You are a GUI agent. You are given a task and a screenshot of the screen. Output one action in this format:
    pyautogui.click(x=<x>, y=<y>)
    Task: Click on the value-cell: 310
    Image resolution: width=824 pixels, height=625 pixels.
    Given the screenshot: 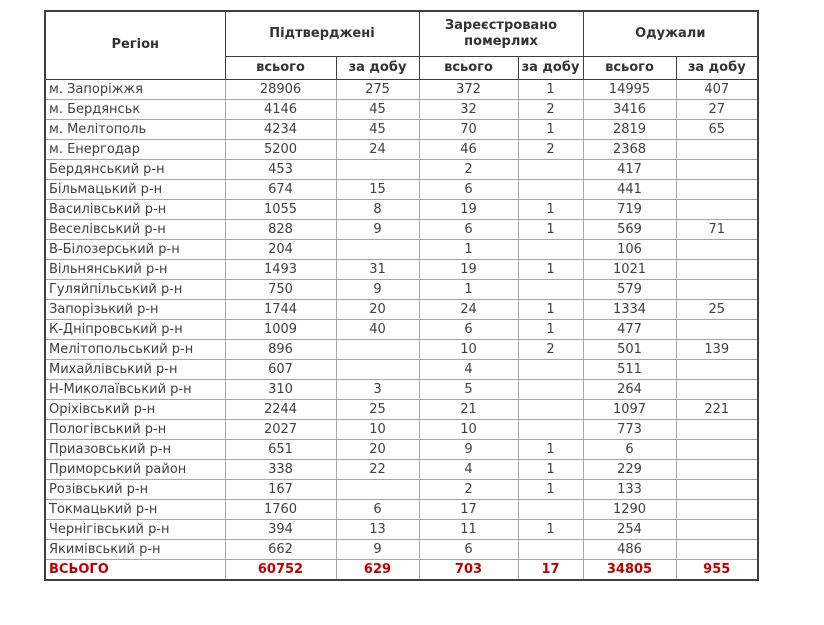 What is the action you would take?
    pyautogui.click(x=280, y=389)
    